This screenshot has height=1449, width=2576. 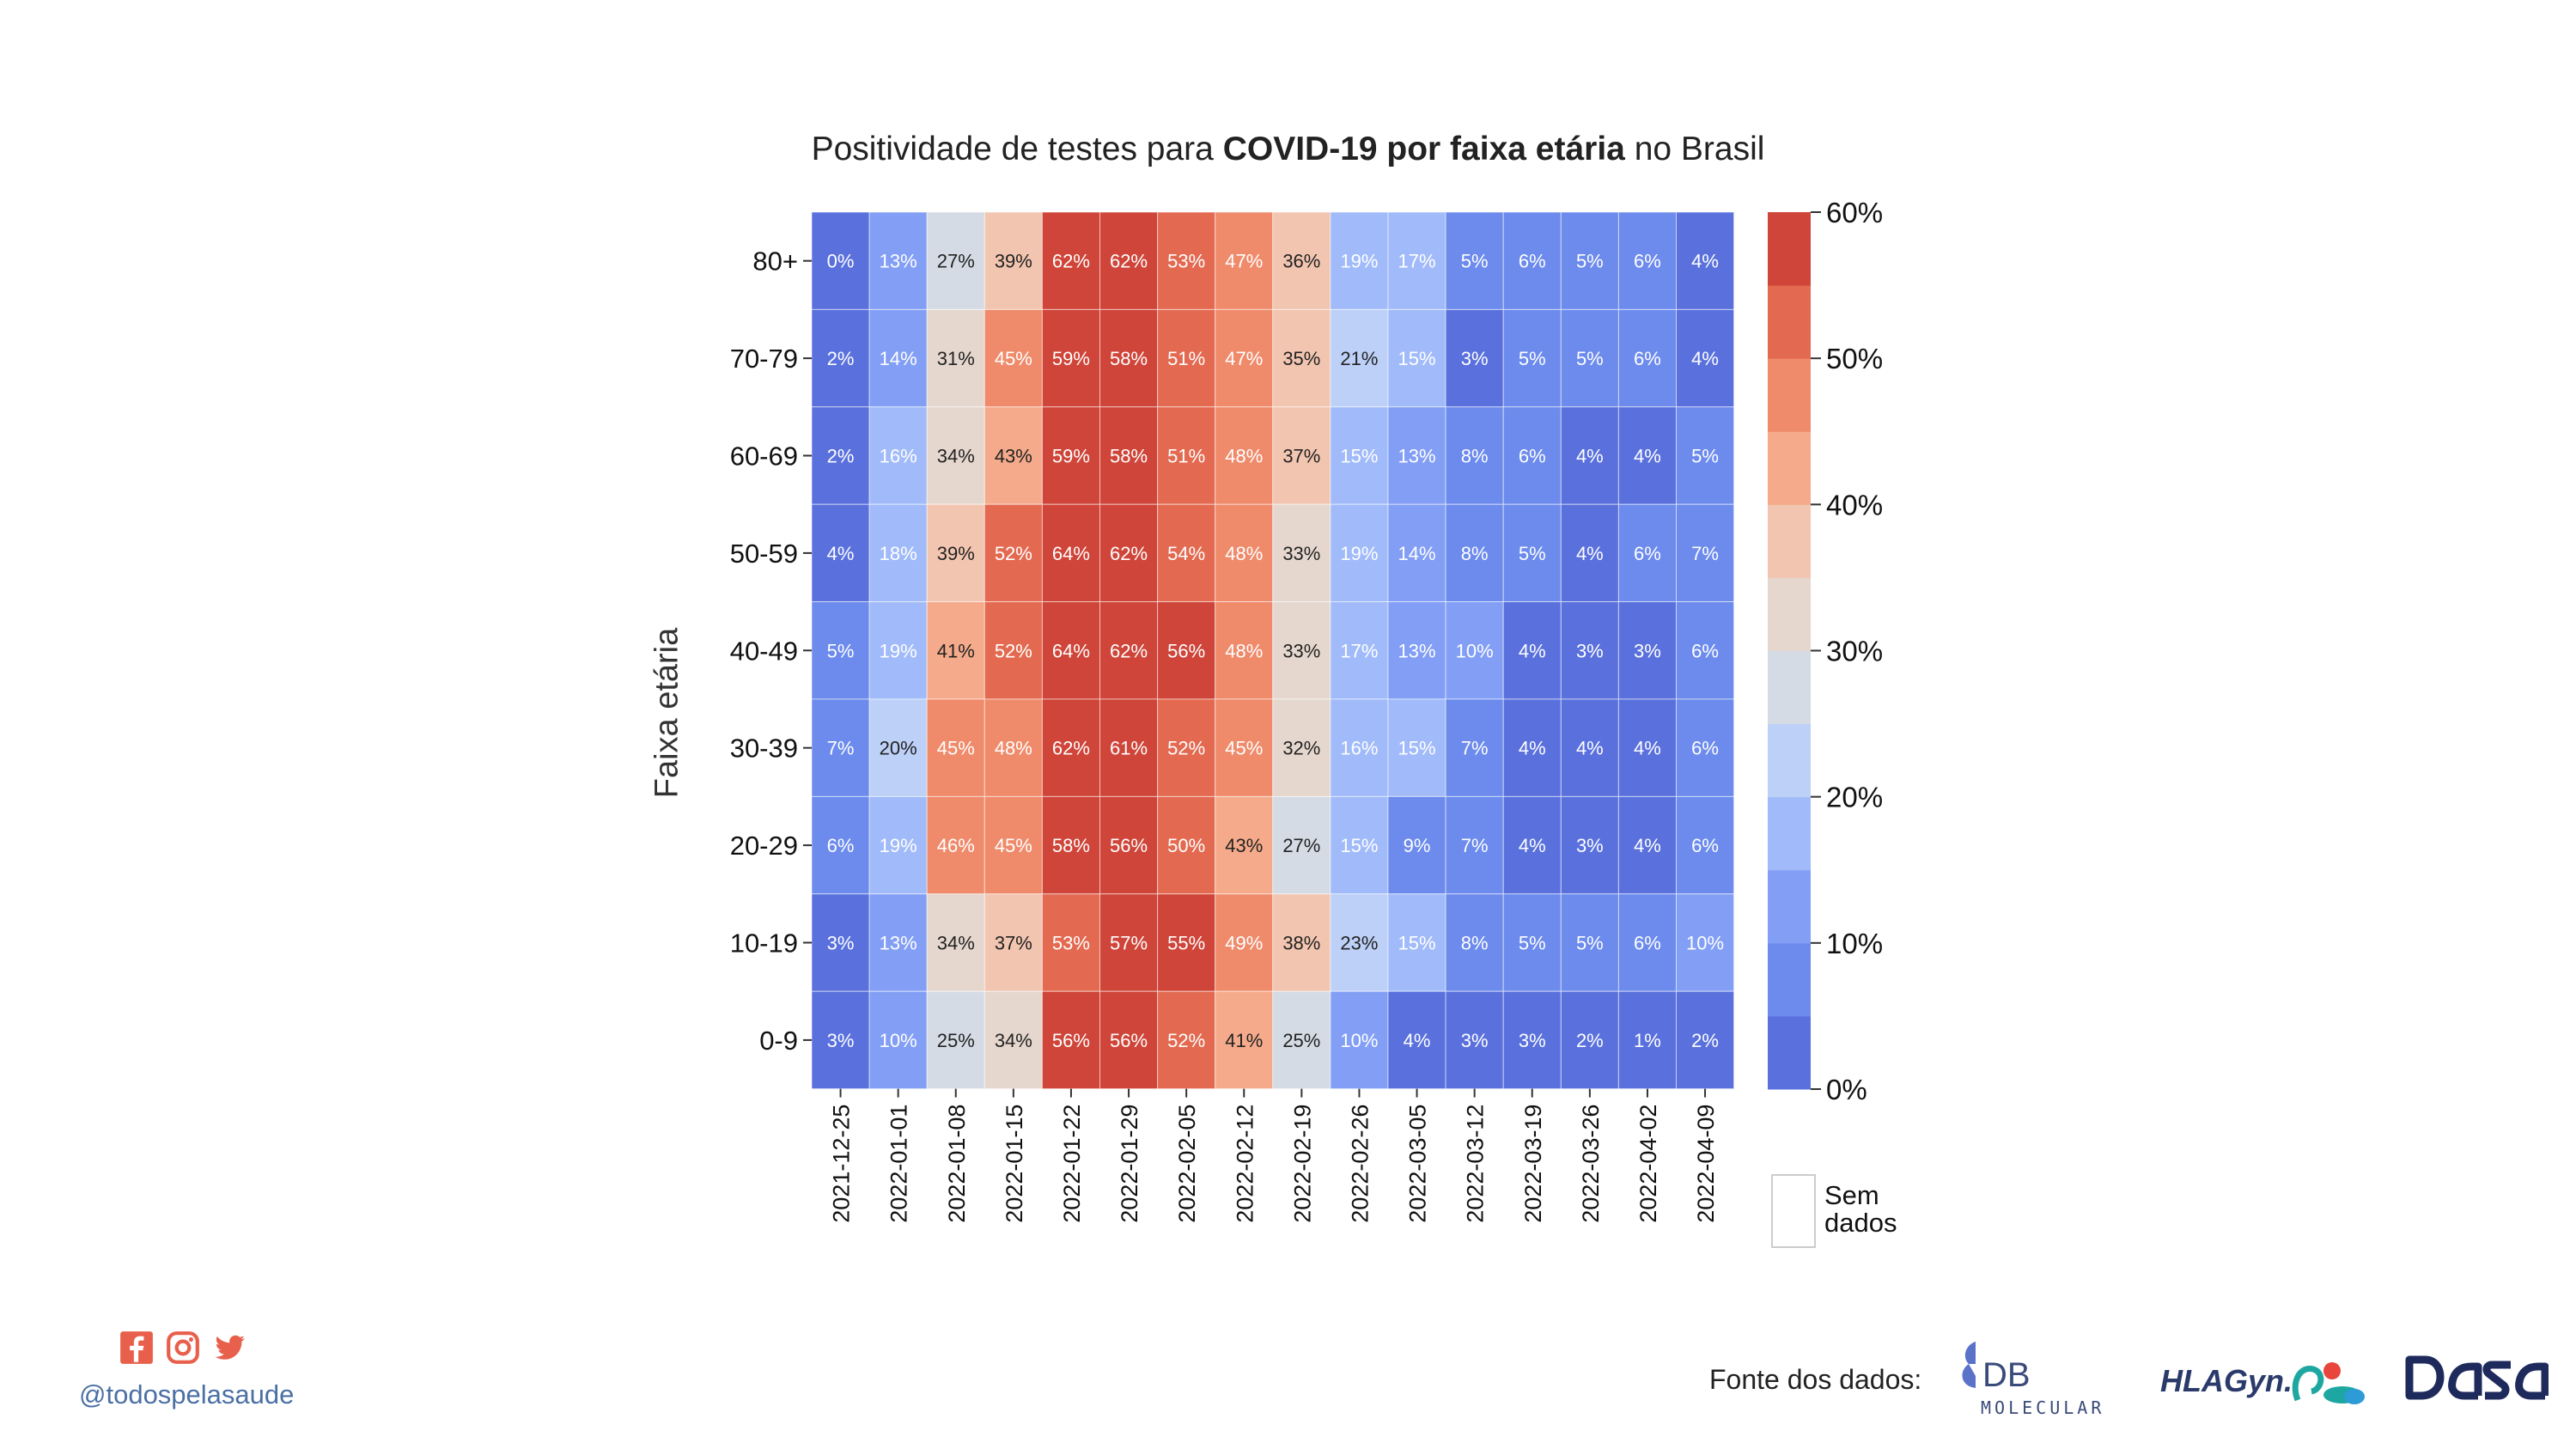 I want to click on data-sources-label: Fonte dos dados:, so click(x=1815, y=1379).